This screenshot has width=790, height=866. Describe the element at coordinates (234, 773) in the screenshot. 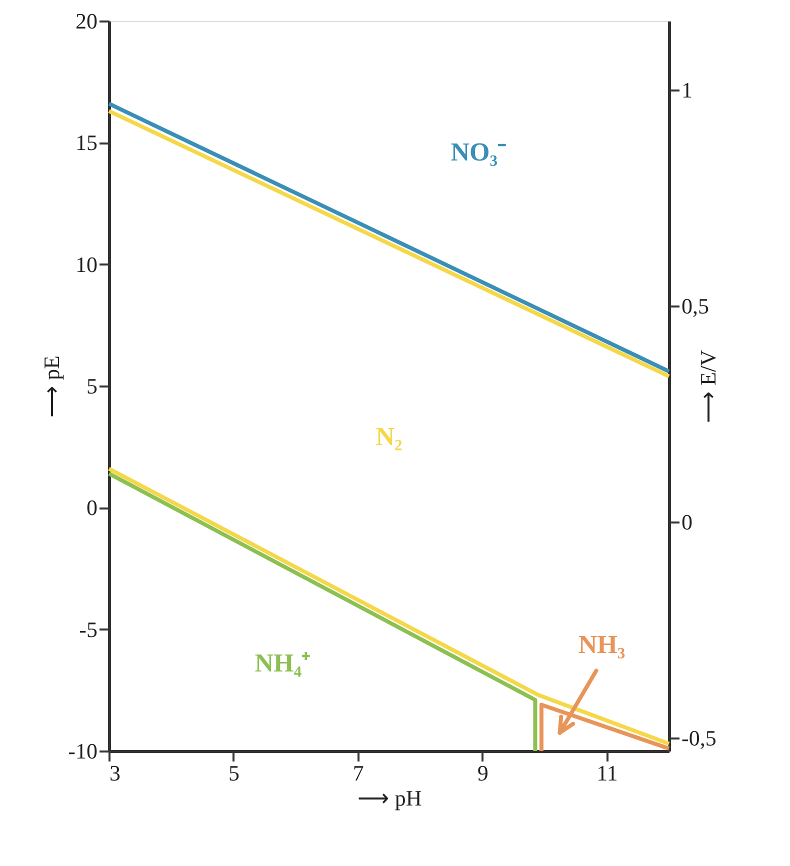

I see `x-tick-label: 5` at that location.